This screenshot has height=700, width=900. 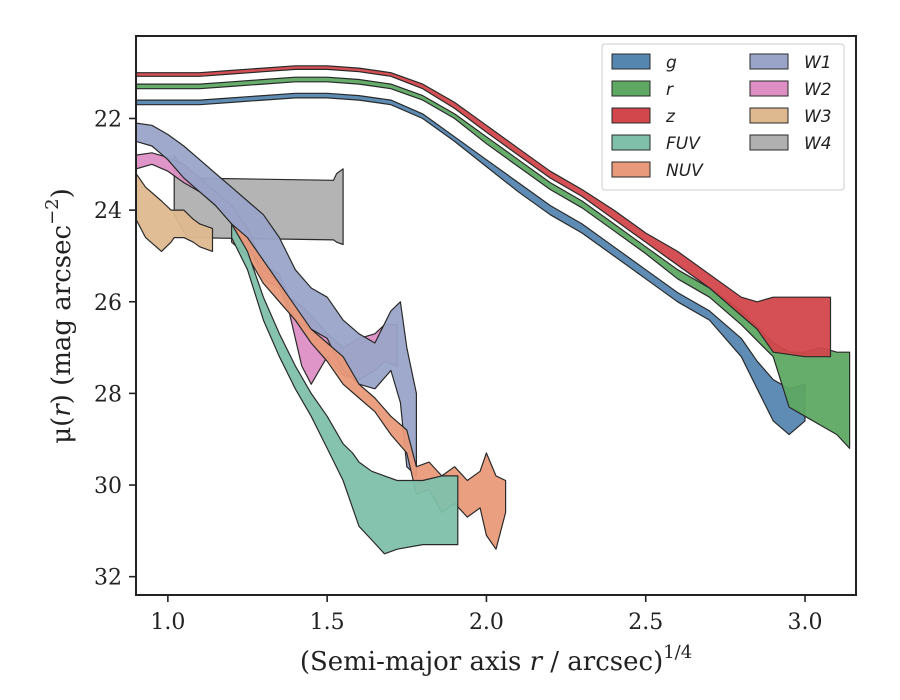 I want to click on legend-label-z: z, so click(x=670, y=117).